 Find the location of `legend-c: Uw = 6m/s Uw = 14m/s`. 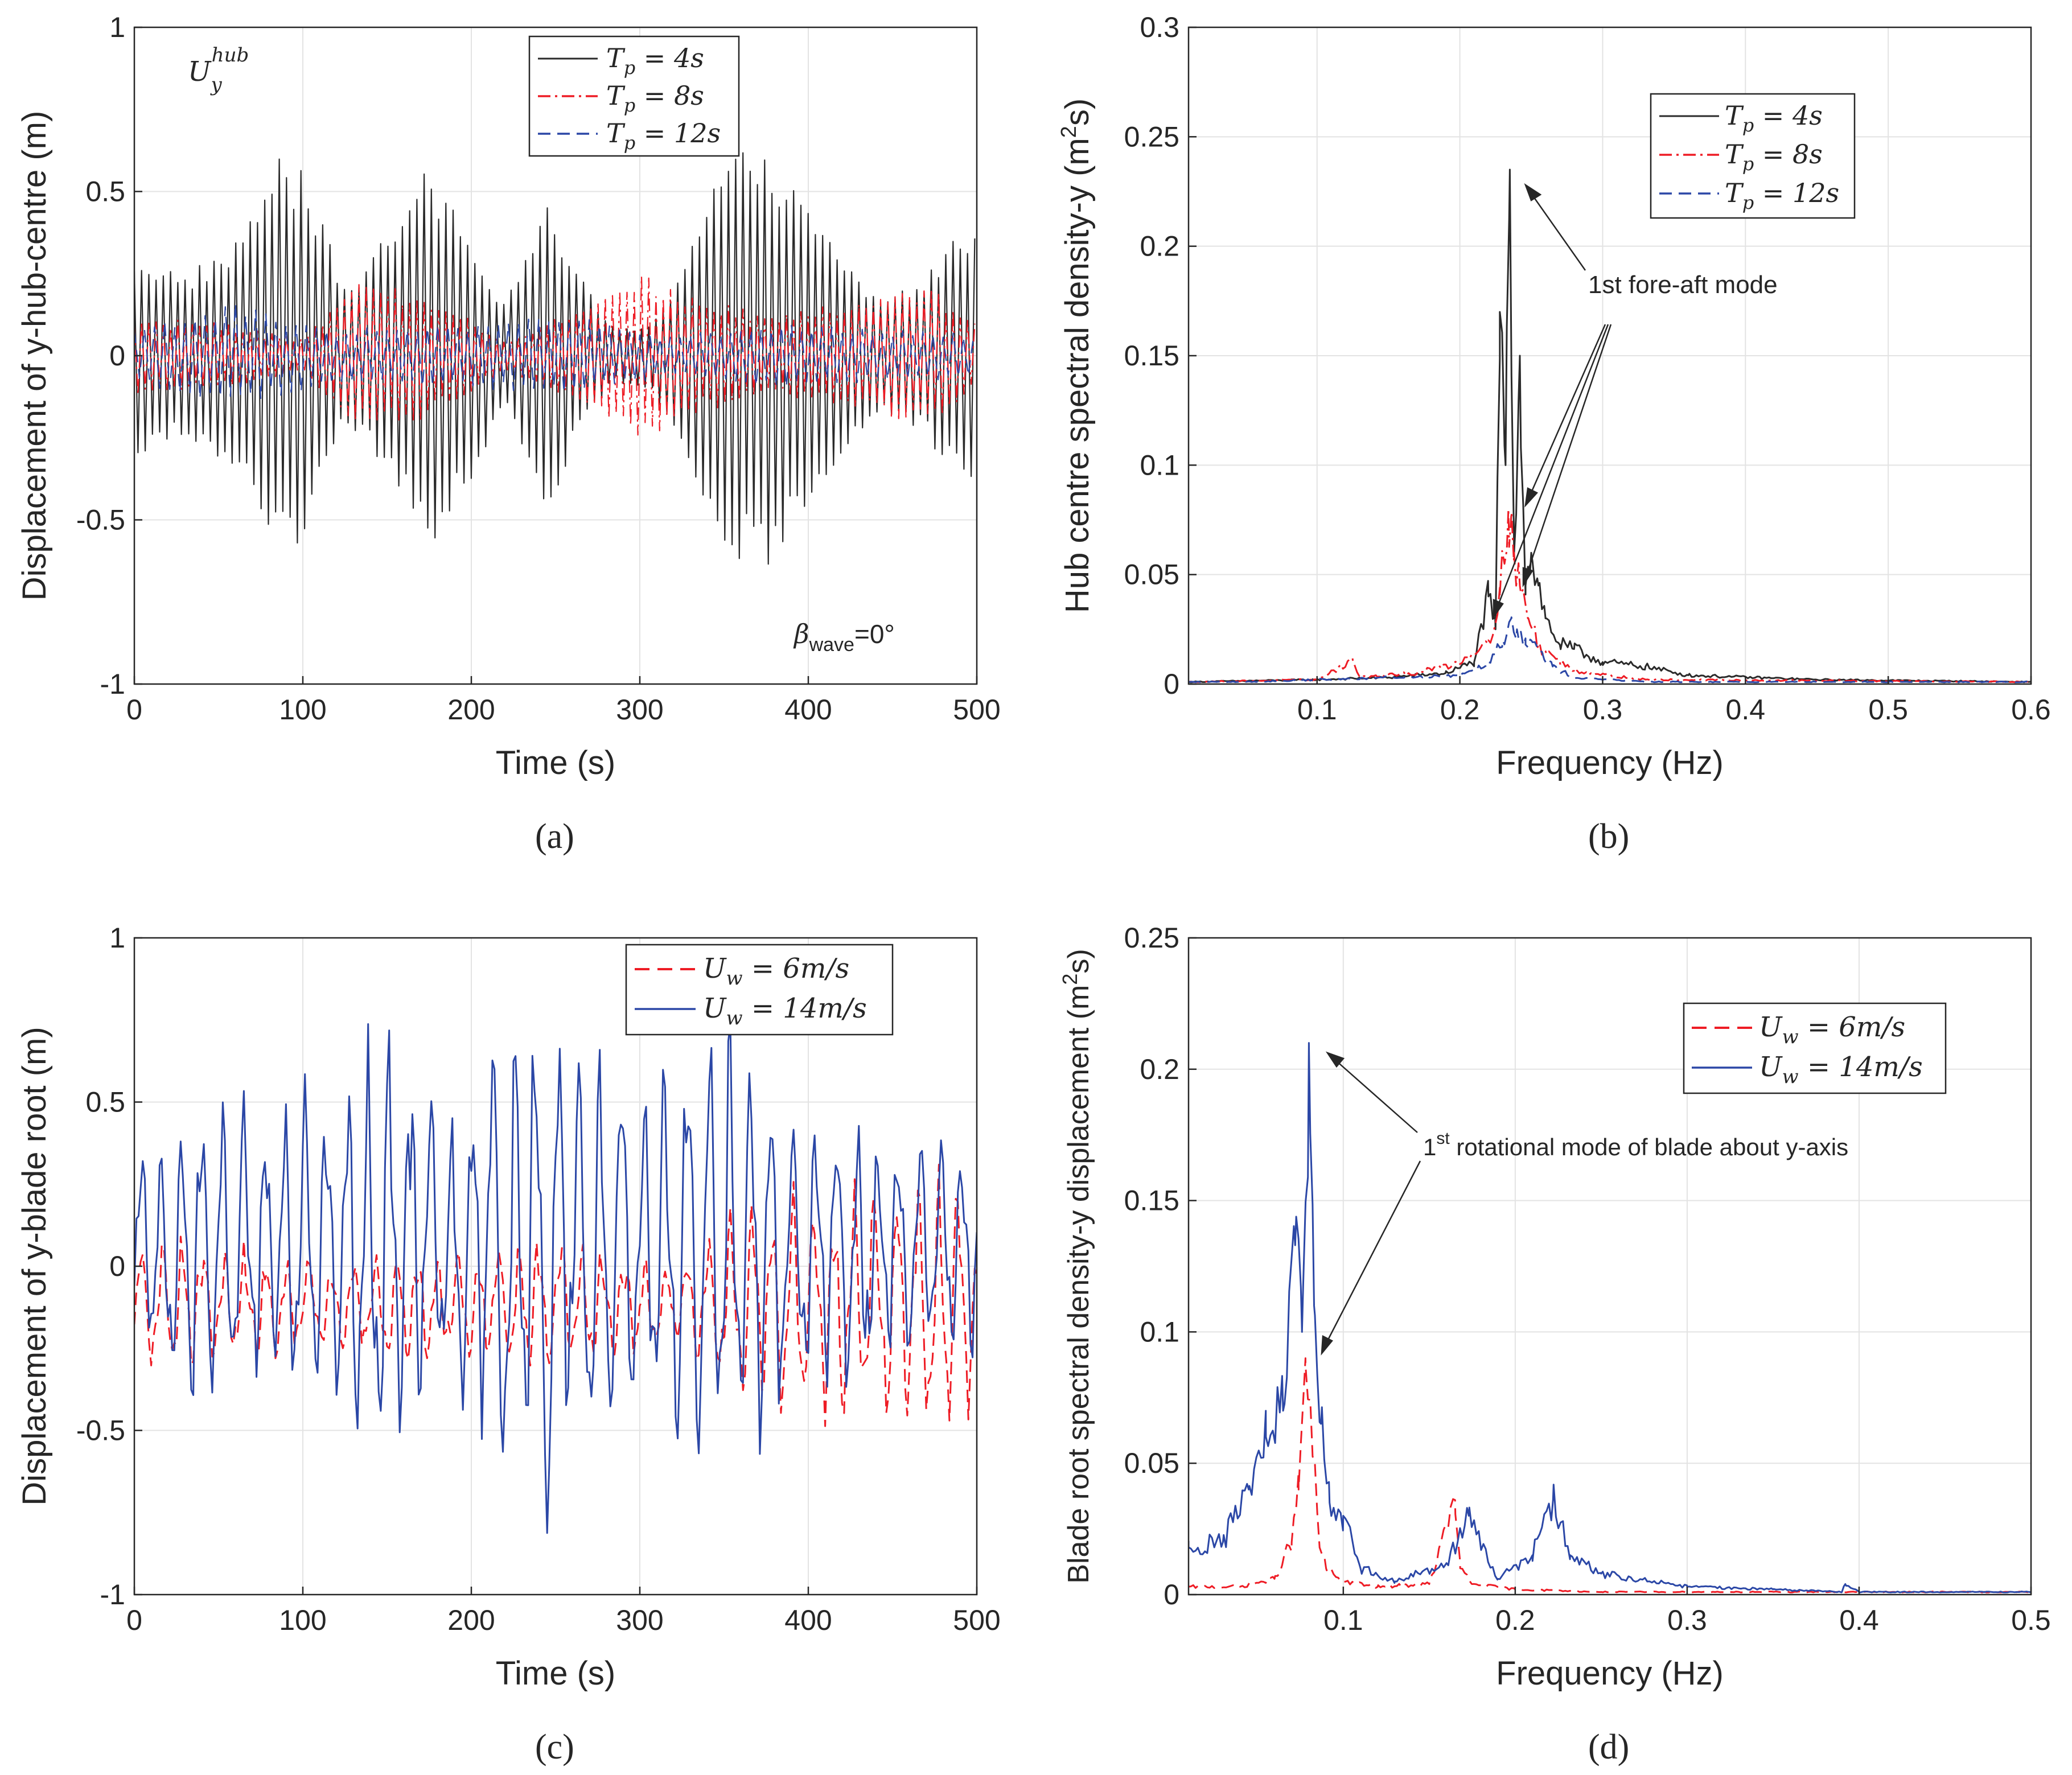

legend-c: Uw = 6m/s Uw = 14m/s is located at coordinates (759, 990).